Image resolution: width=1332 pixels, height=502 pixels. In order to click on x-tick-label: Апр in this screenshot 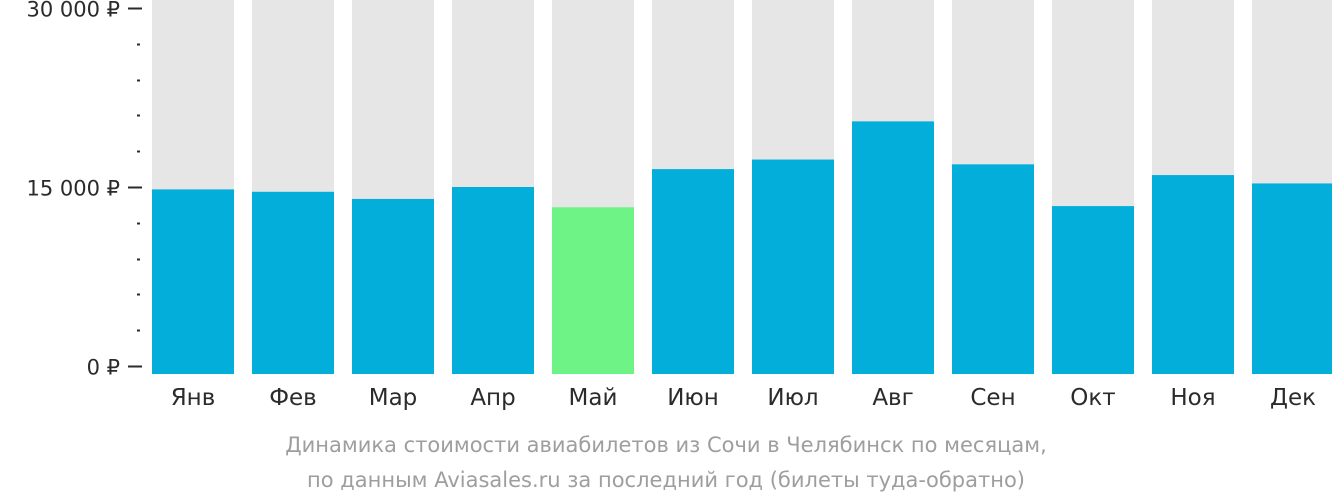, I will do `click(492, 398)`.